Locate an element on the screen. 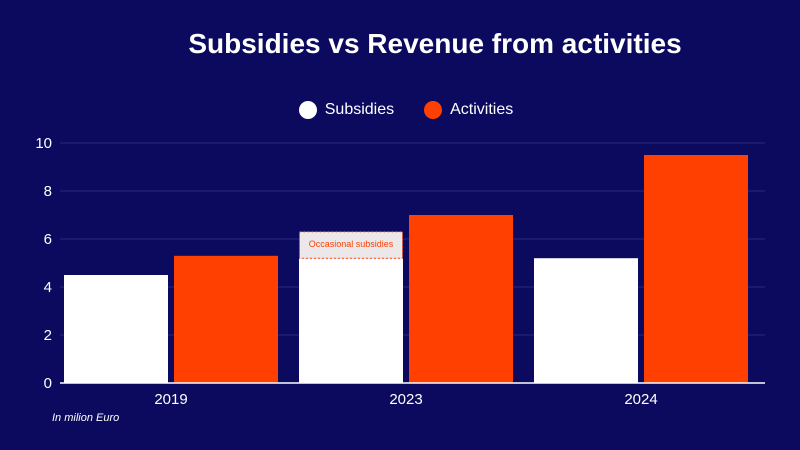  legend-item-subsidies: Subsidies is located at coordinates (346, 110).